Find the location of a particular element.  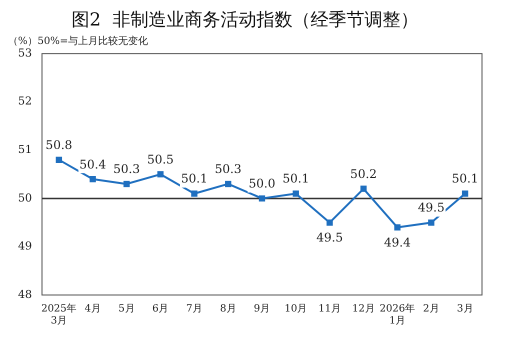

x-tick-label: 2025年 3月 is located at coordinates (59, 314).